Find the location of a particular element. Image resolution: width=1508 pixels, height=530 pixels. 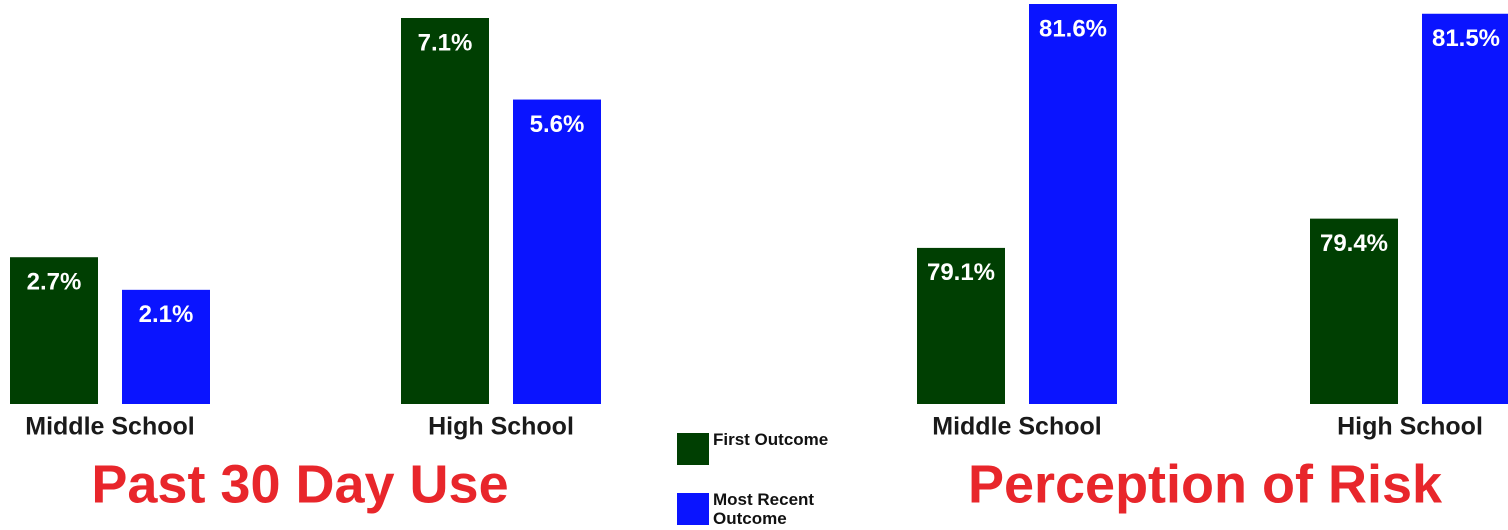

value-label: 5.6% is located at coordinates (557, 124).